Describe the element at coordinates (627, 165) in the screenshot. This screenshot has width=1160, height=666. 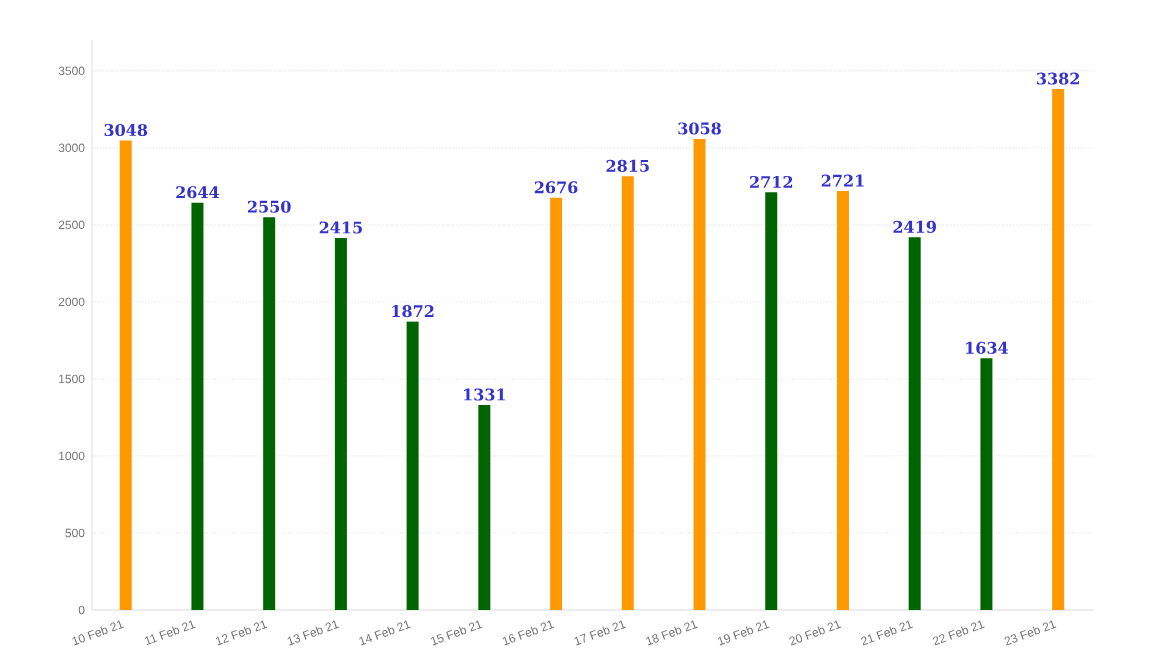
I see `data-label: 2815` at that location.